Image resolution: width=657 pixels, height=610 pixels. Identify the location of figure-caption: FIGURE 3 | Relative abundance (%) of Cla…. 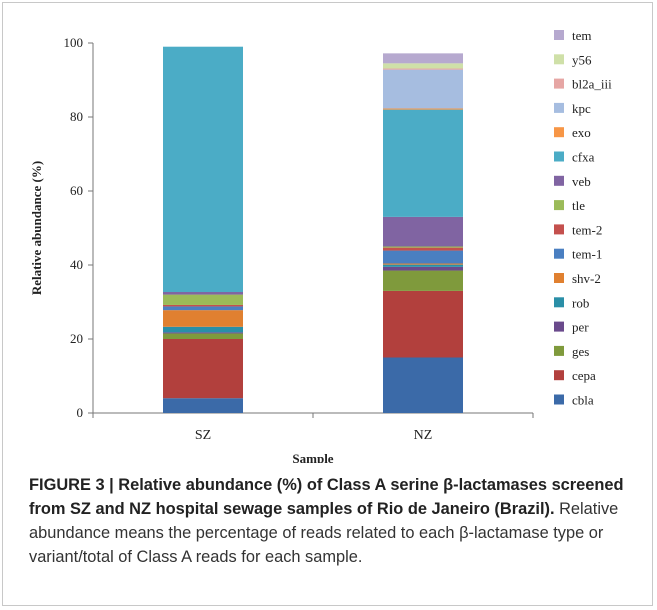
(331, 521).